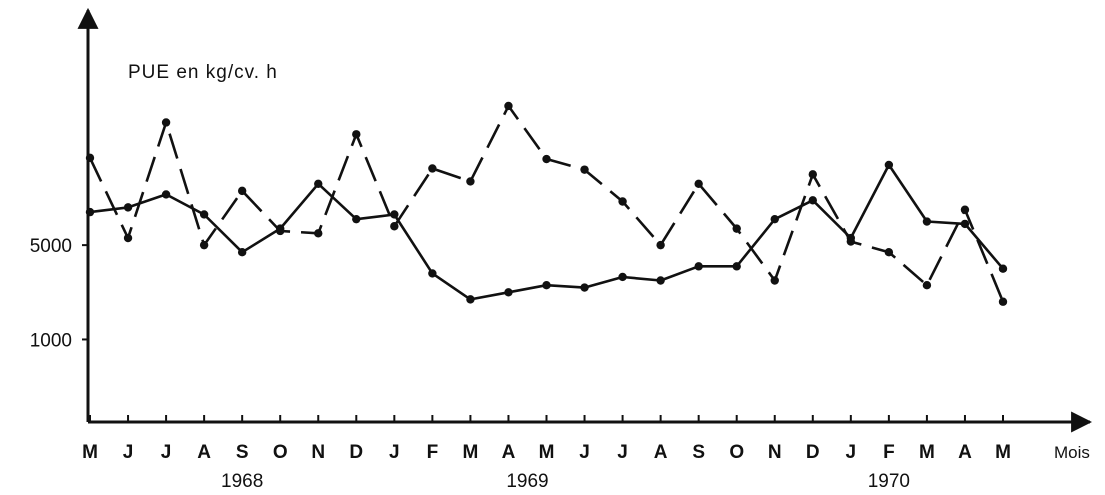  Describe the element at coordinates (51, 246) in the screenshot. I see `y-tick-label: 5000` at that location.